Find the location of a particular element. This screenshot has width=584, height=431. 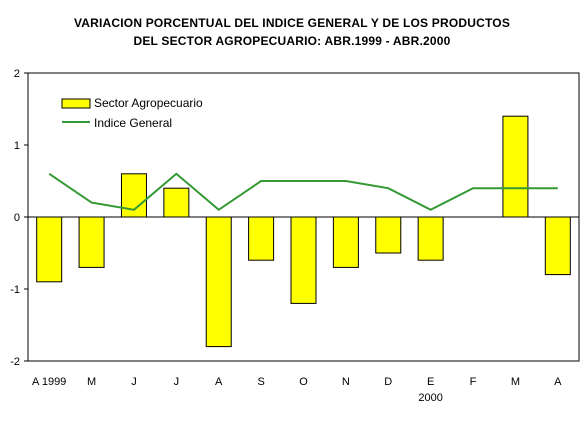

y-axis: 2 1 0 -1 -2 is located at coordinates (19, 218).